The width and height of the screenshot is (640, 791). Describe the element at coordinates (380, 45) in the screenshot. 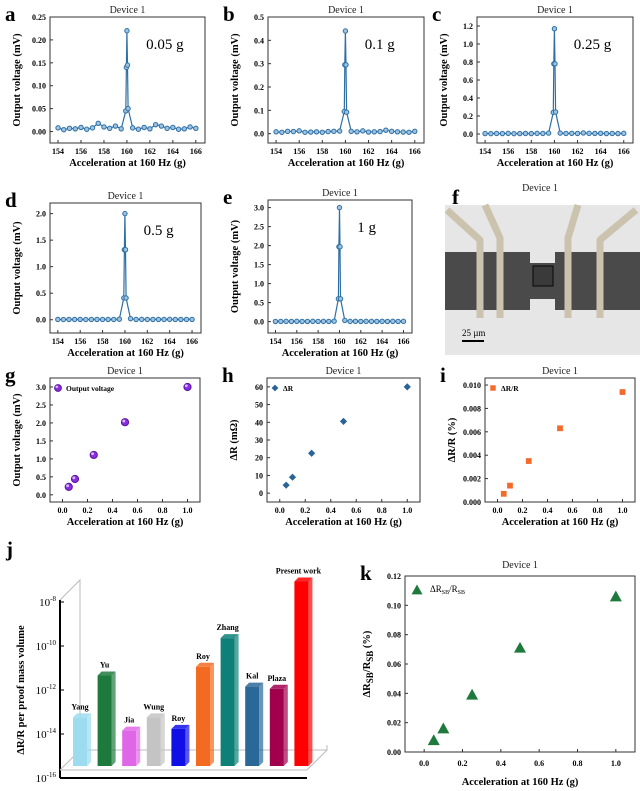

I see `peak-annotation: 0.1 g` at that location.